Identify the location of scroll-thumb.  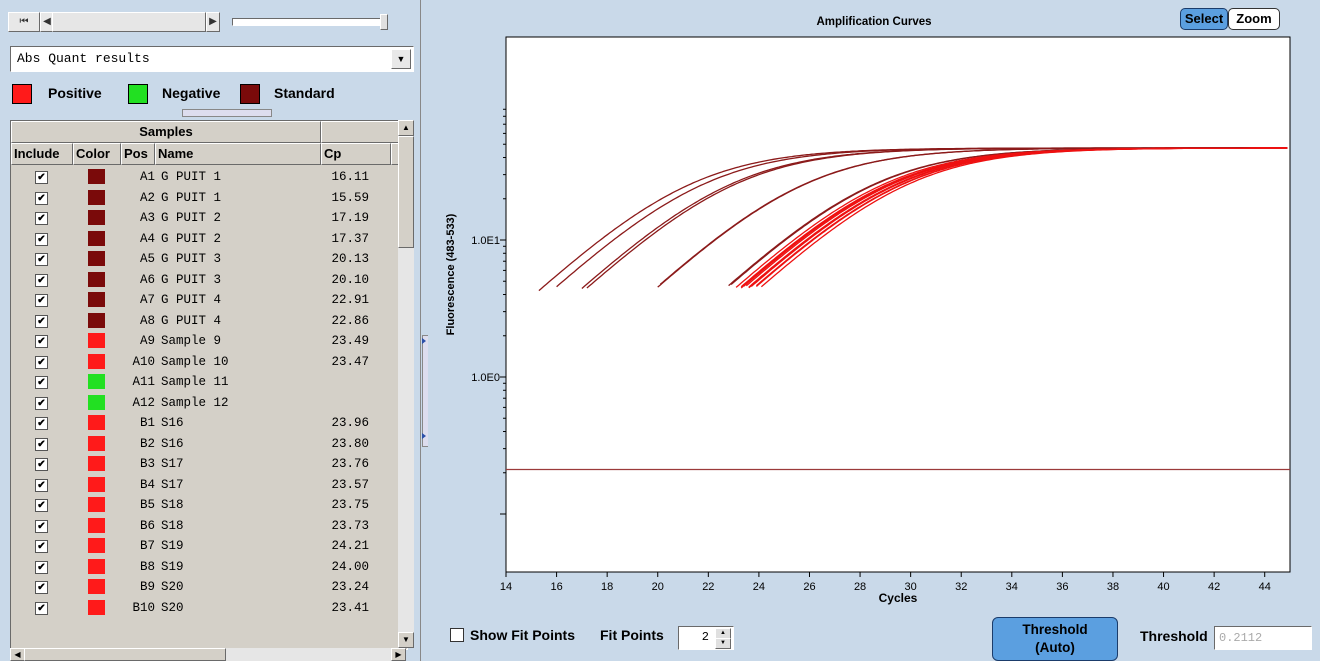
(406, 192).